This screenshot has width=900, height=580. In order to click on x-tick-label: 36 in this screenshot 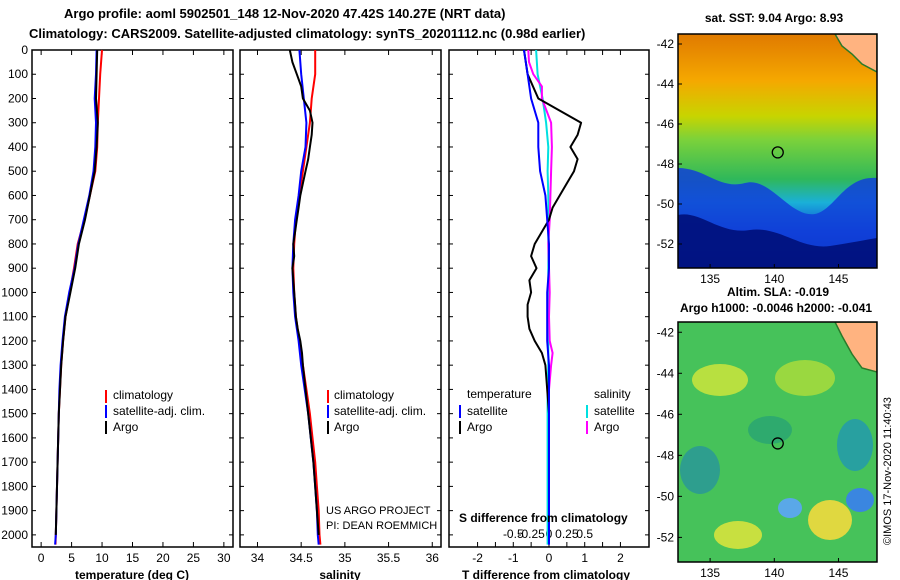, I will do `click(433, 558)`.